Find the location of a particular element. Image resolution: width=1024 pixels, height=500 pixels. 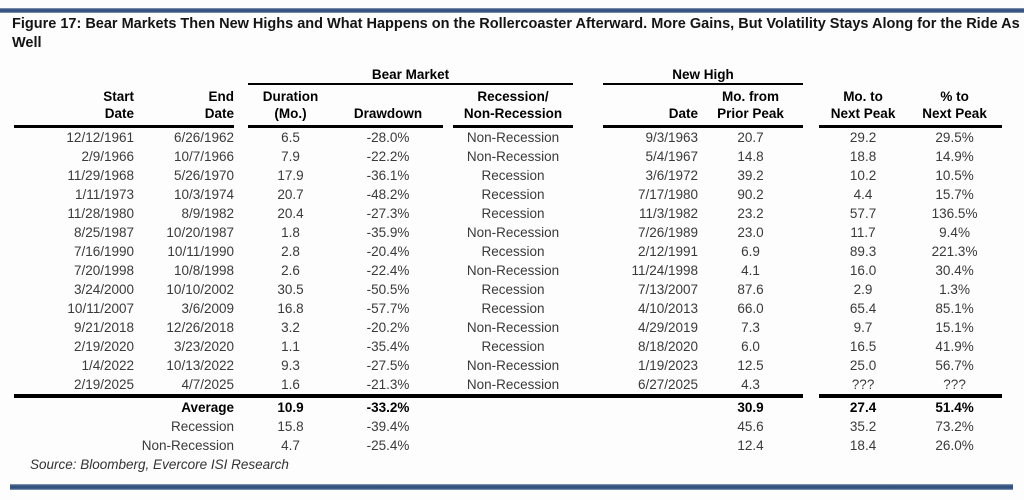

cell-mo-to-next-peak: ??? is located at coordinates (863, 386).